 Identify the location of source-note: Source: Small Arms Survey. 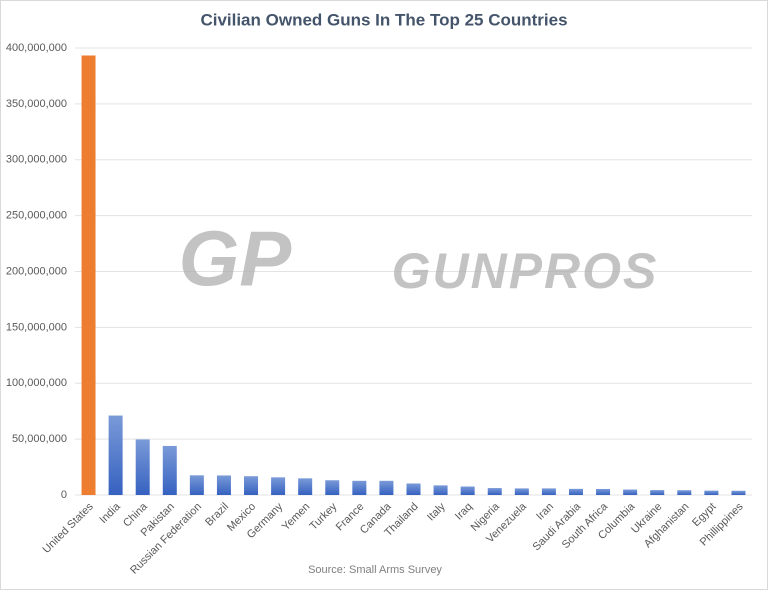
(375, 570).